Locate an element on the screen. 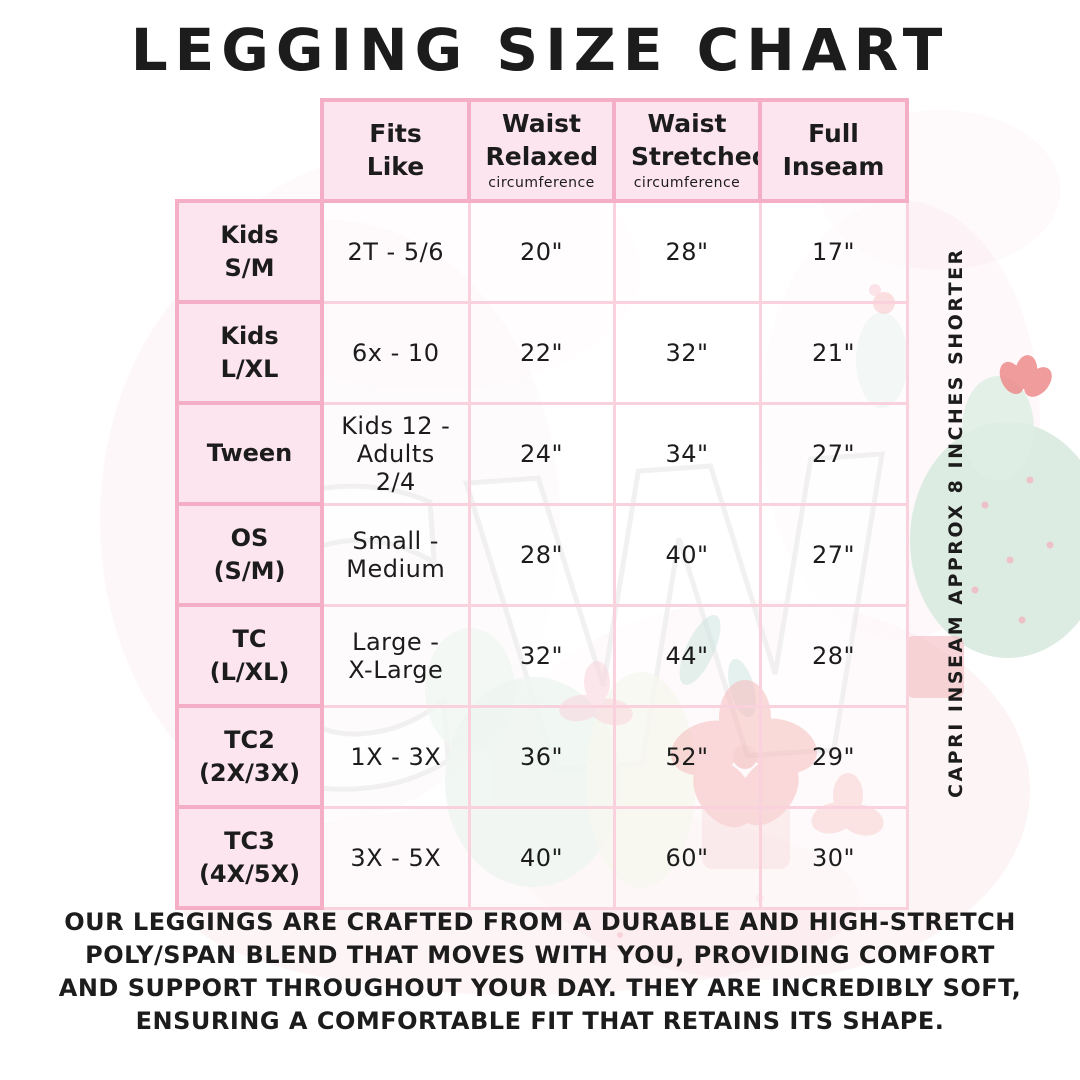 This screenshot has width=1080, height=1080. row-label-os-sm: OS (S/M) is located at coordinates (249, 554).